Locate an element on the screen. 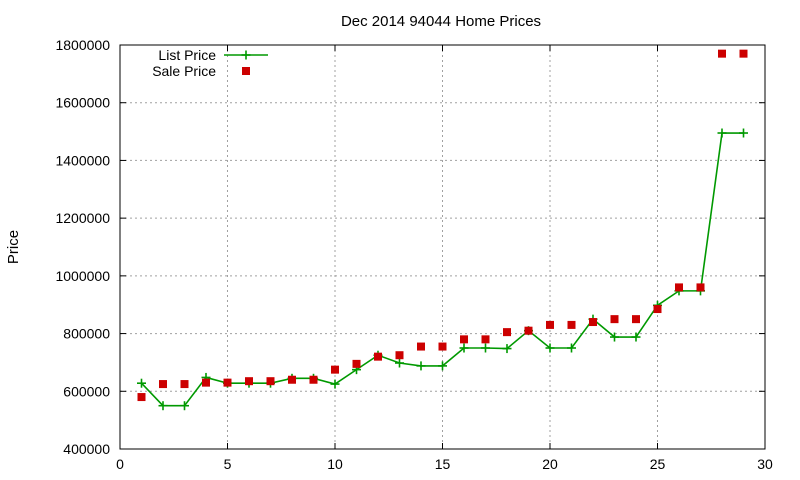 The image size is (800, 480). chart-title: Dec 2014 94044 Home Prices is located at coordinates (441, 21).